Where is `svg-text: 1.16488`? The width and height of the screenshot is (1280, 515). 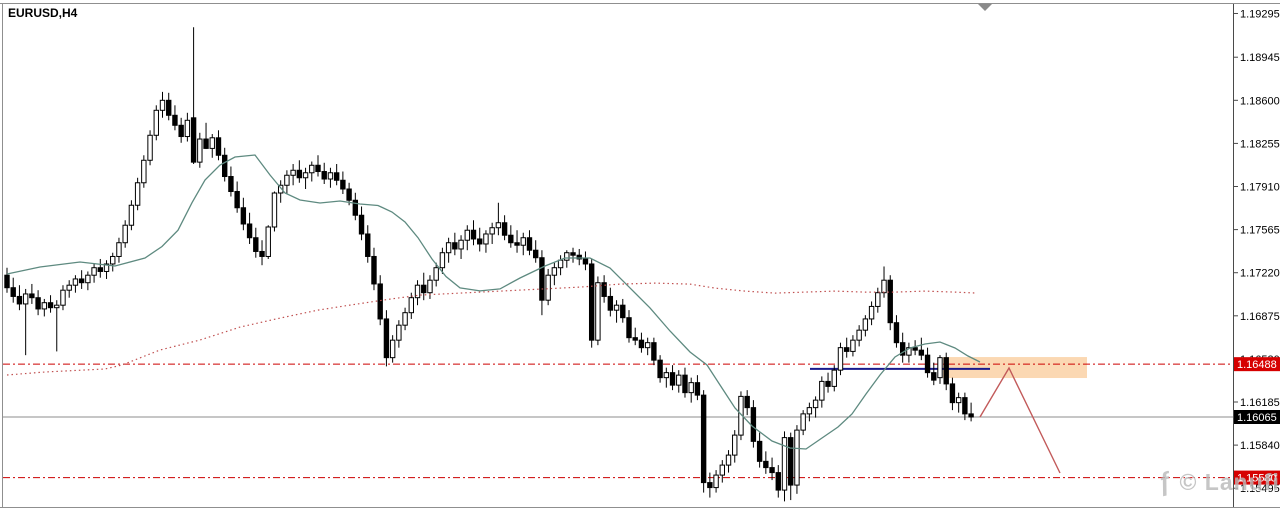
svg-text: 1.16488 is located at coordinates (1257, 365).